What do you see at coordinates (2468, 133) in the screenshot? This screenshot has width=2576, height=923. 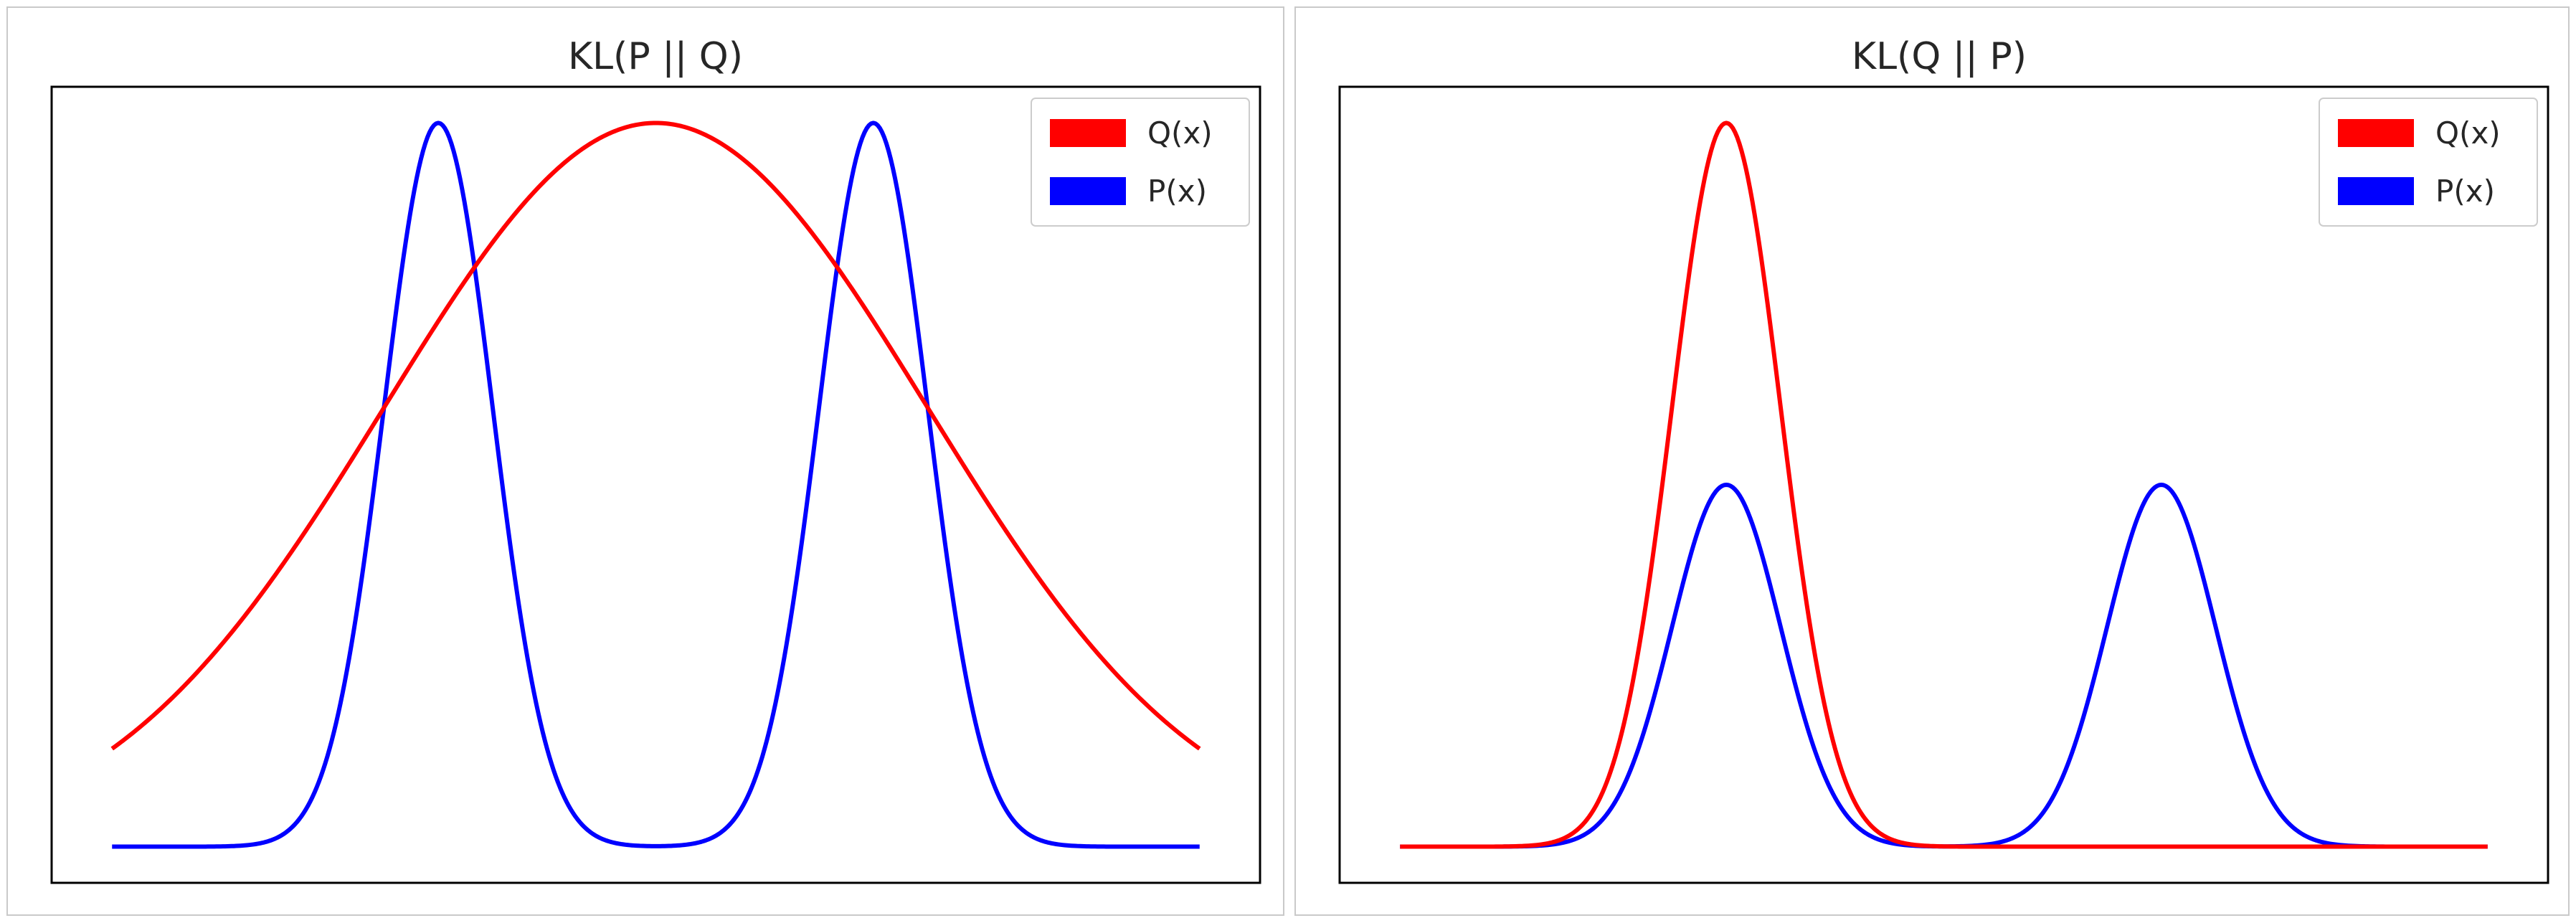 I see `legend-label-q-right: Q(x)` at bounding box center [2468, 133].